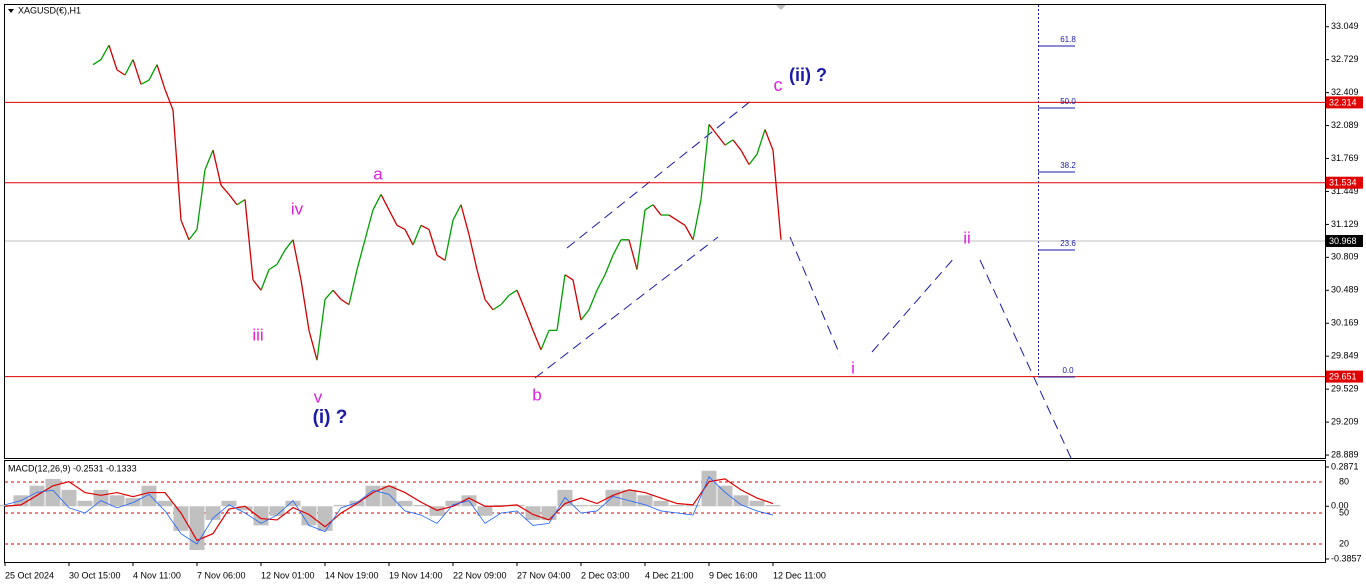 The width and height of the screenshot is (1366, 588). Describe the element at coordinates (1345, 257) in the screenshot. I see `y-tick-label: 30.809` at that location.